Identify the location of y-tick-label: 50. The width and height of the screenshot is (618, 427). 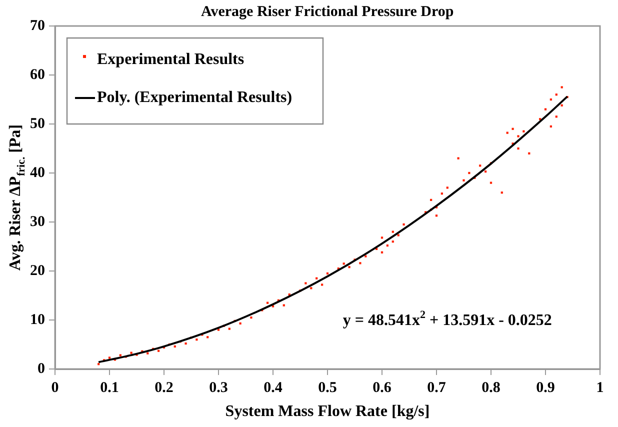
(37, 124).